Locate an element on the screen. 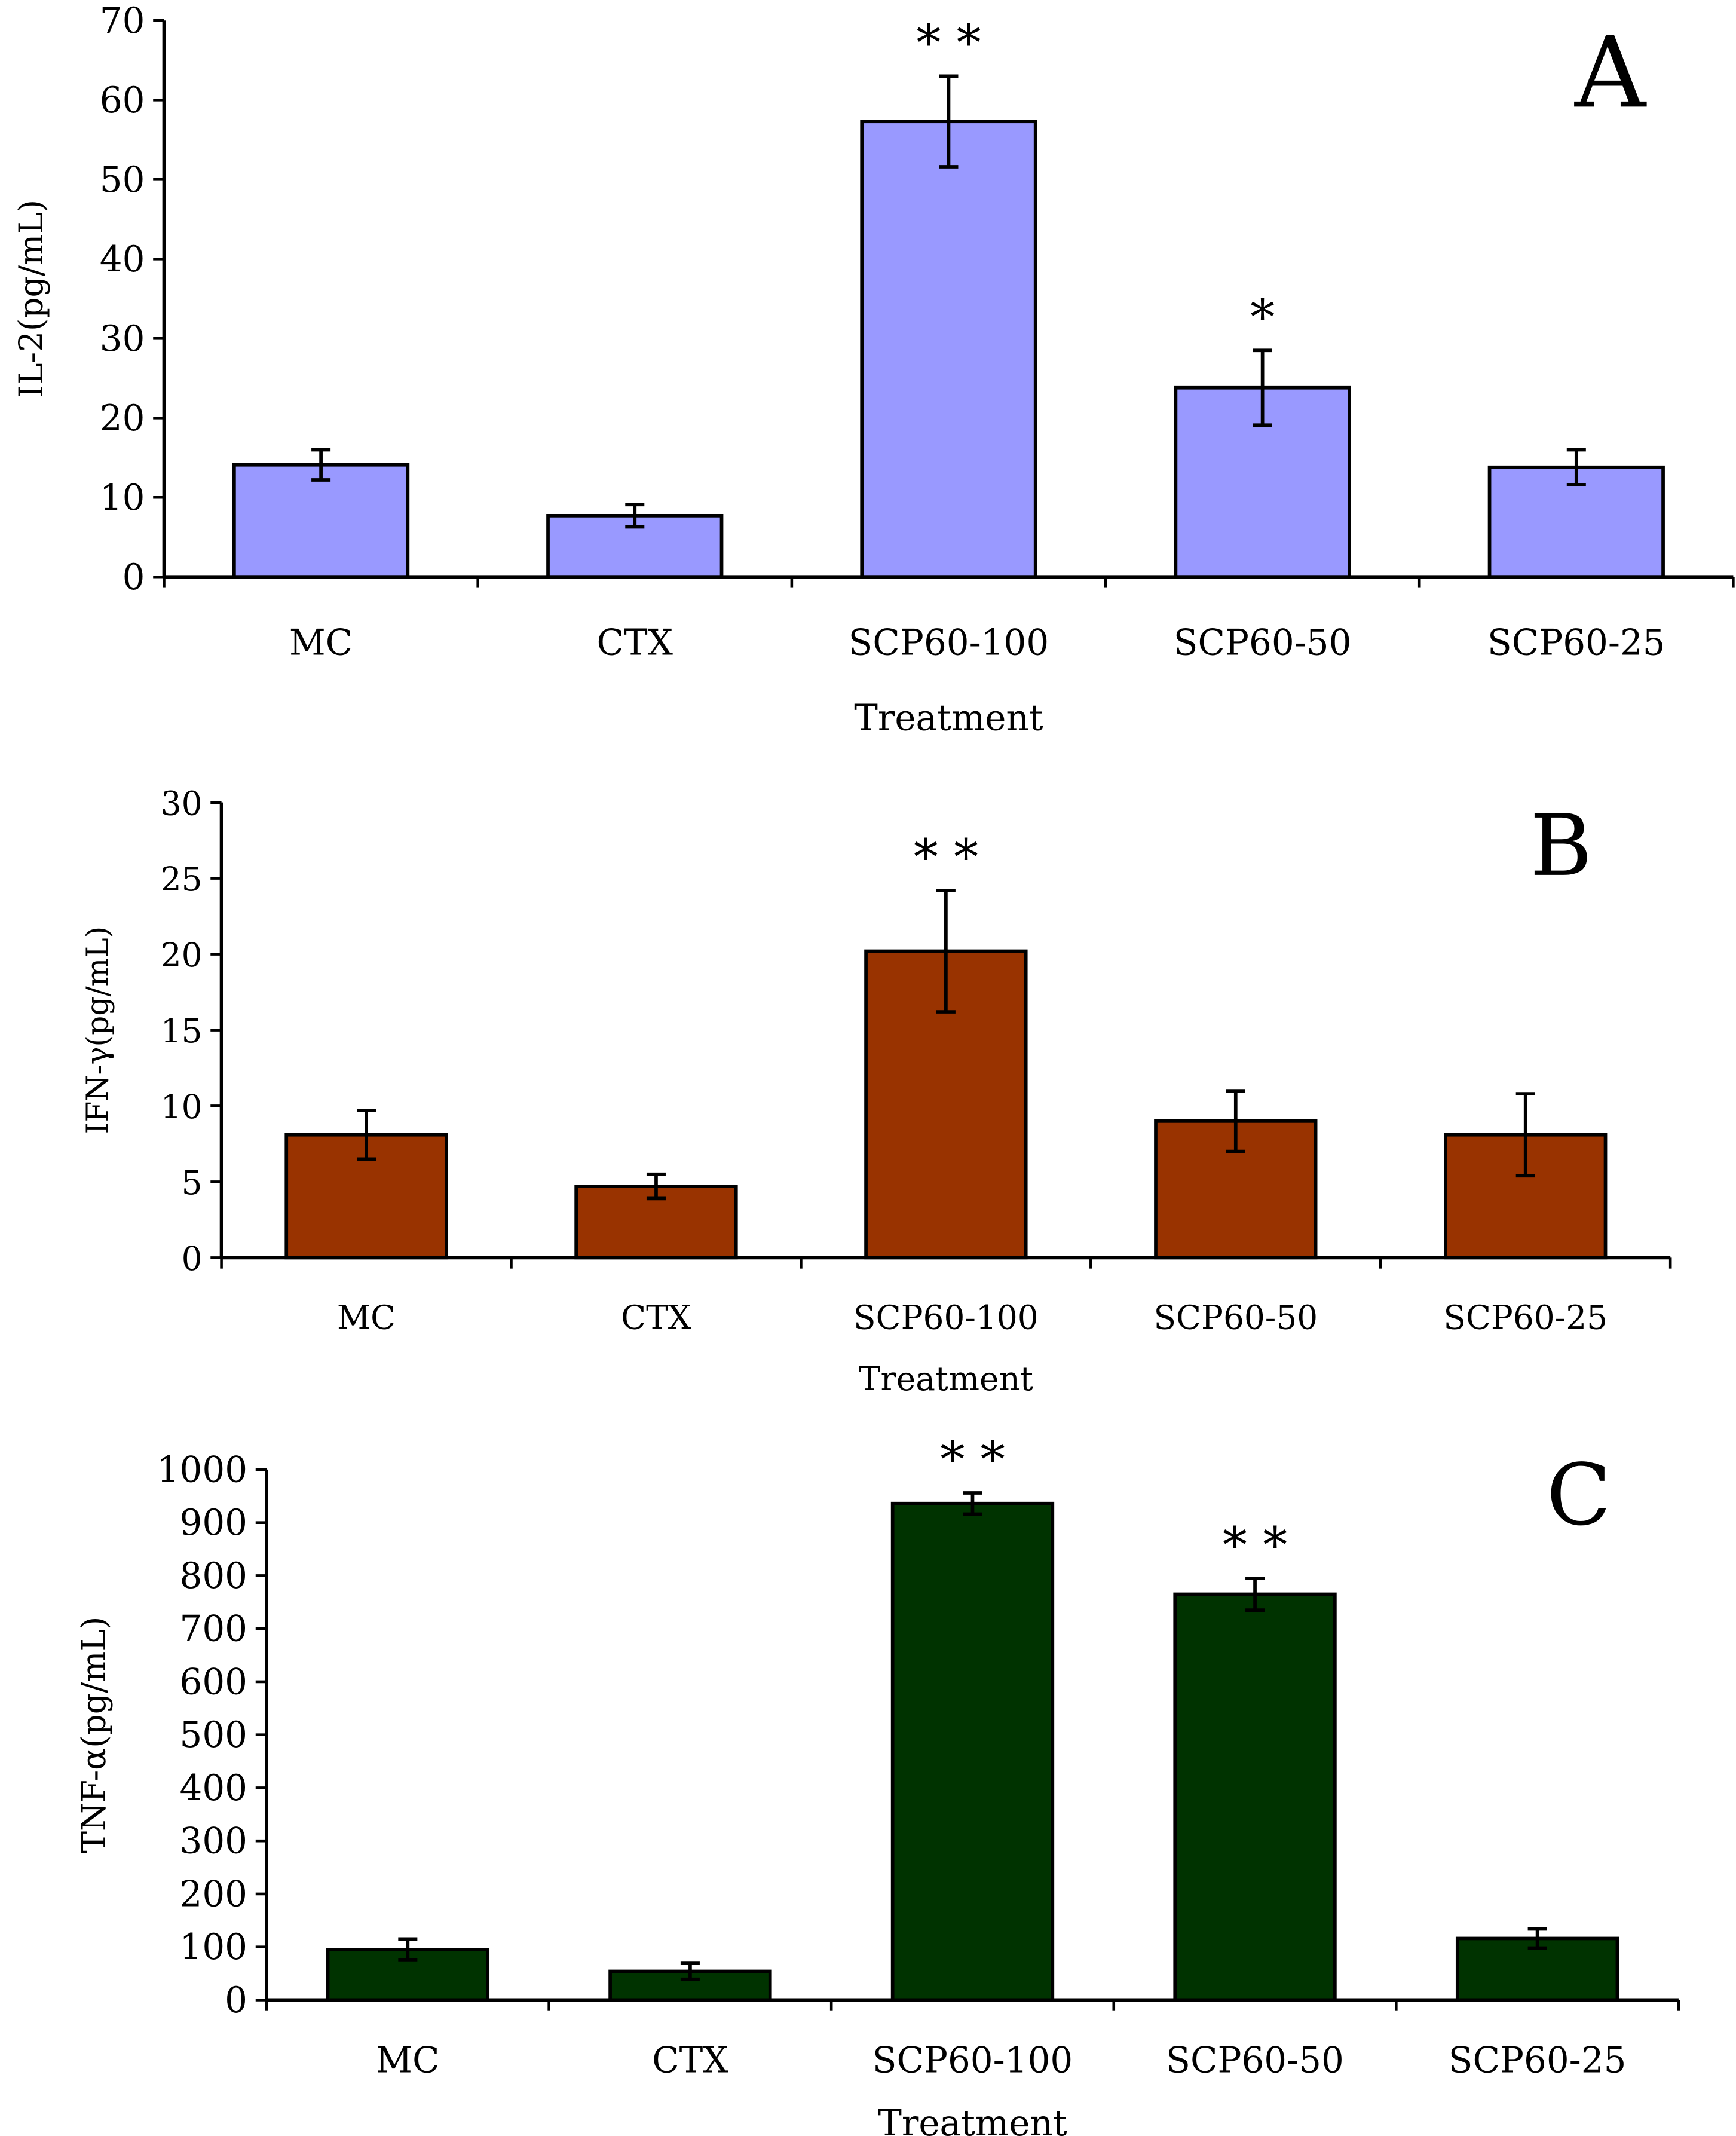 The width and height of the screenshot is (1736, 2136). y-tick-label: 1000 is located at coordinates (202, 1470).